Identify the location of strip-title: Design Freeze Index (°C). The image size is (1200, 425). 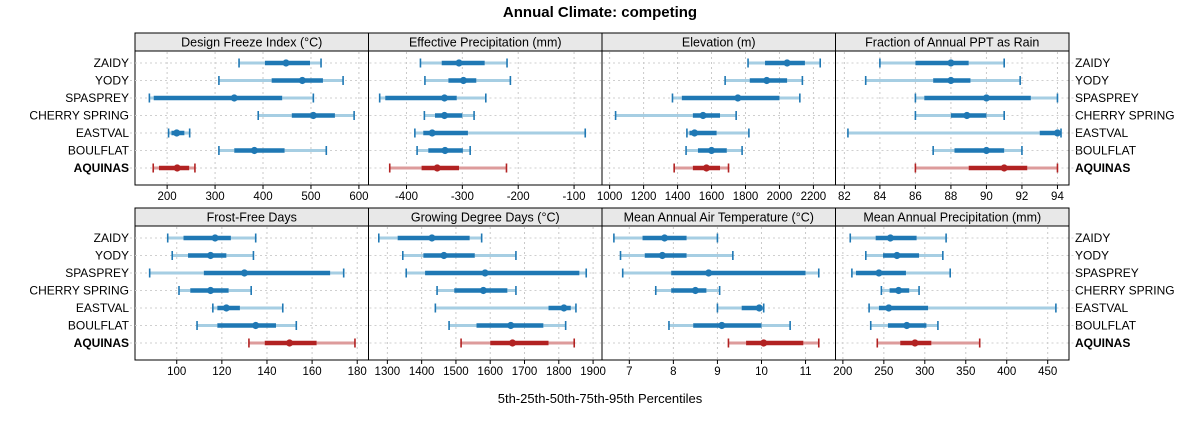
(251, 43).